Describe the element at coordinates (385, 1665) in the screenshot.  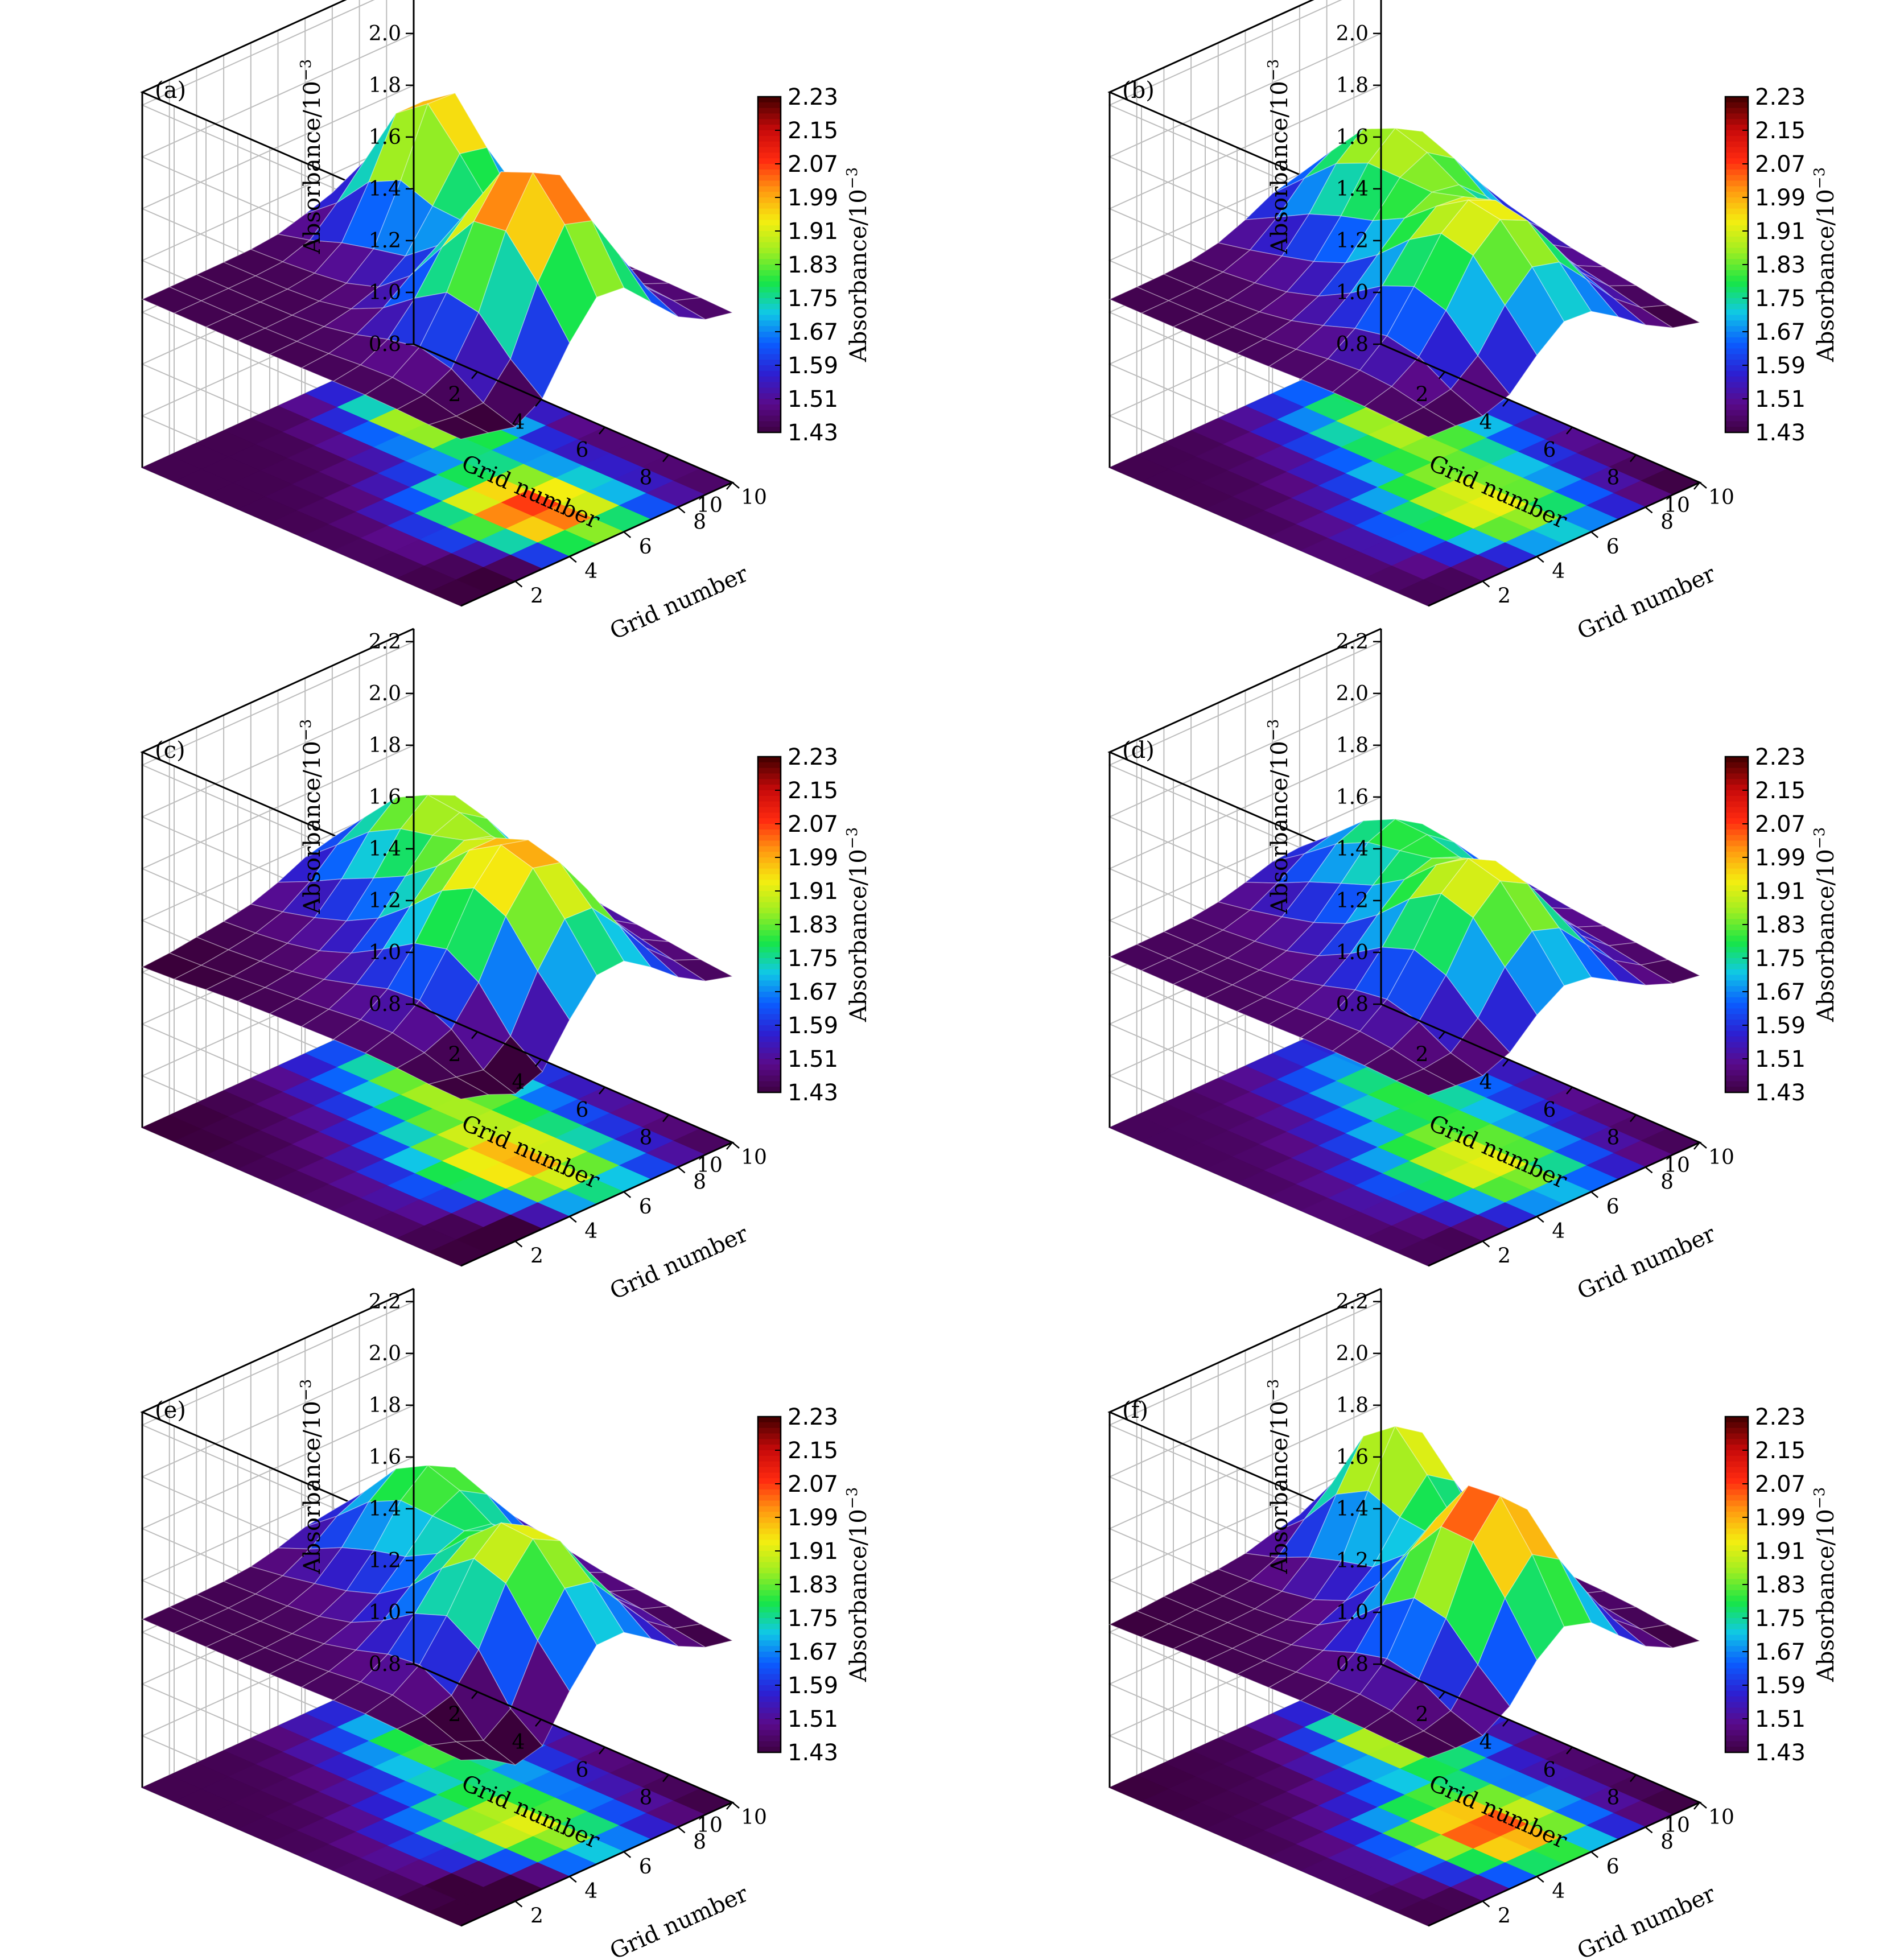
I see `z-tick-label: 0.8` at that location.